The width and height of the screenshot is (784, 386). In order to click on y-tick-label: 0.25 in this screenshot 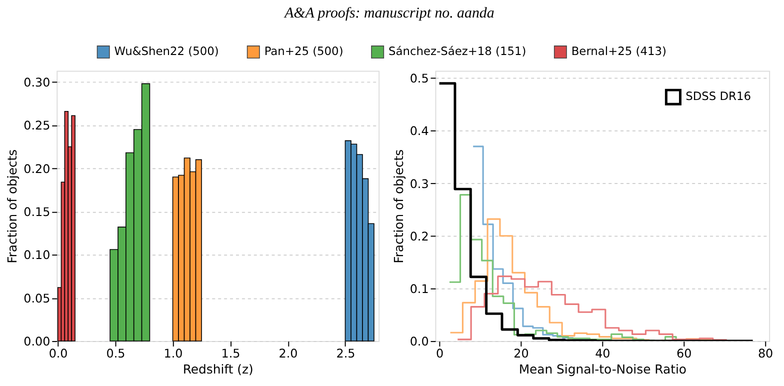, I will do `click(37, 125)`.